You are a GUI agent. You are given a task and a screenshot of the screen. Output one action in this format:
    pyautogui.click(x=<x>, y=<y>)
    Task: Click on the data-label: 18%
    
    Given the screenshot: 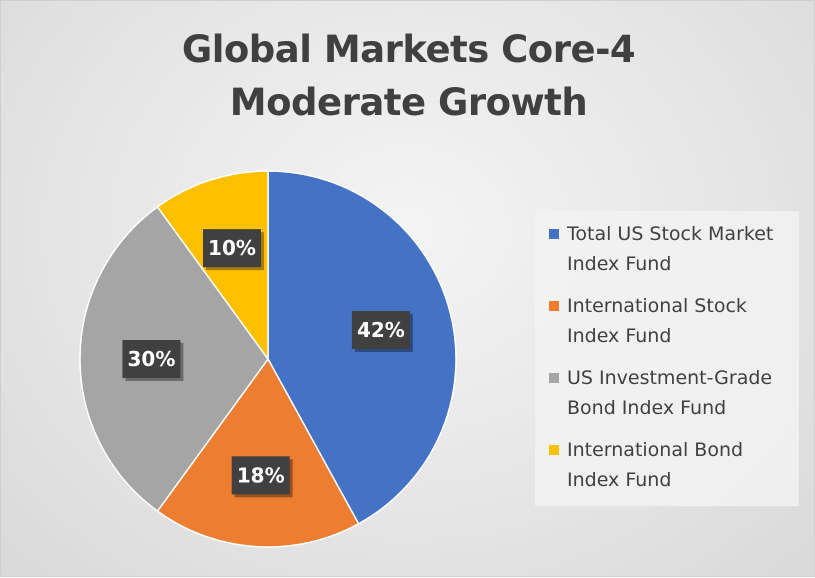 What is the action you would take?
    pyautogui.click(x=262, y=477)
    